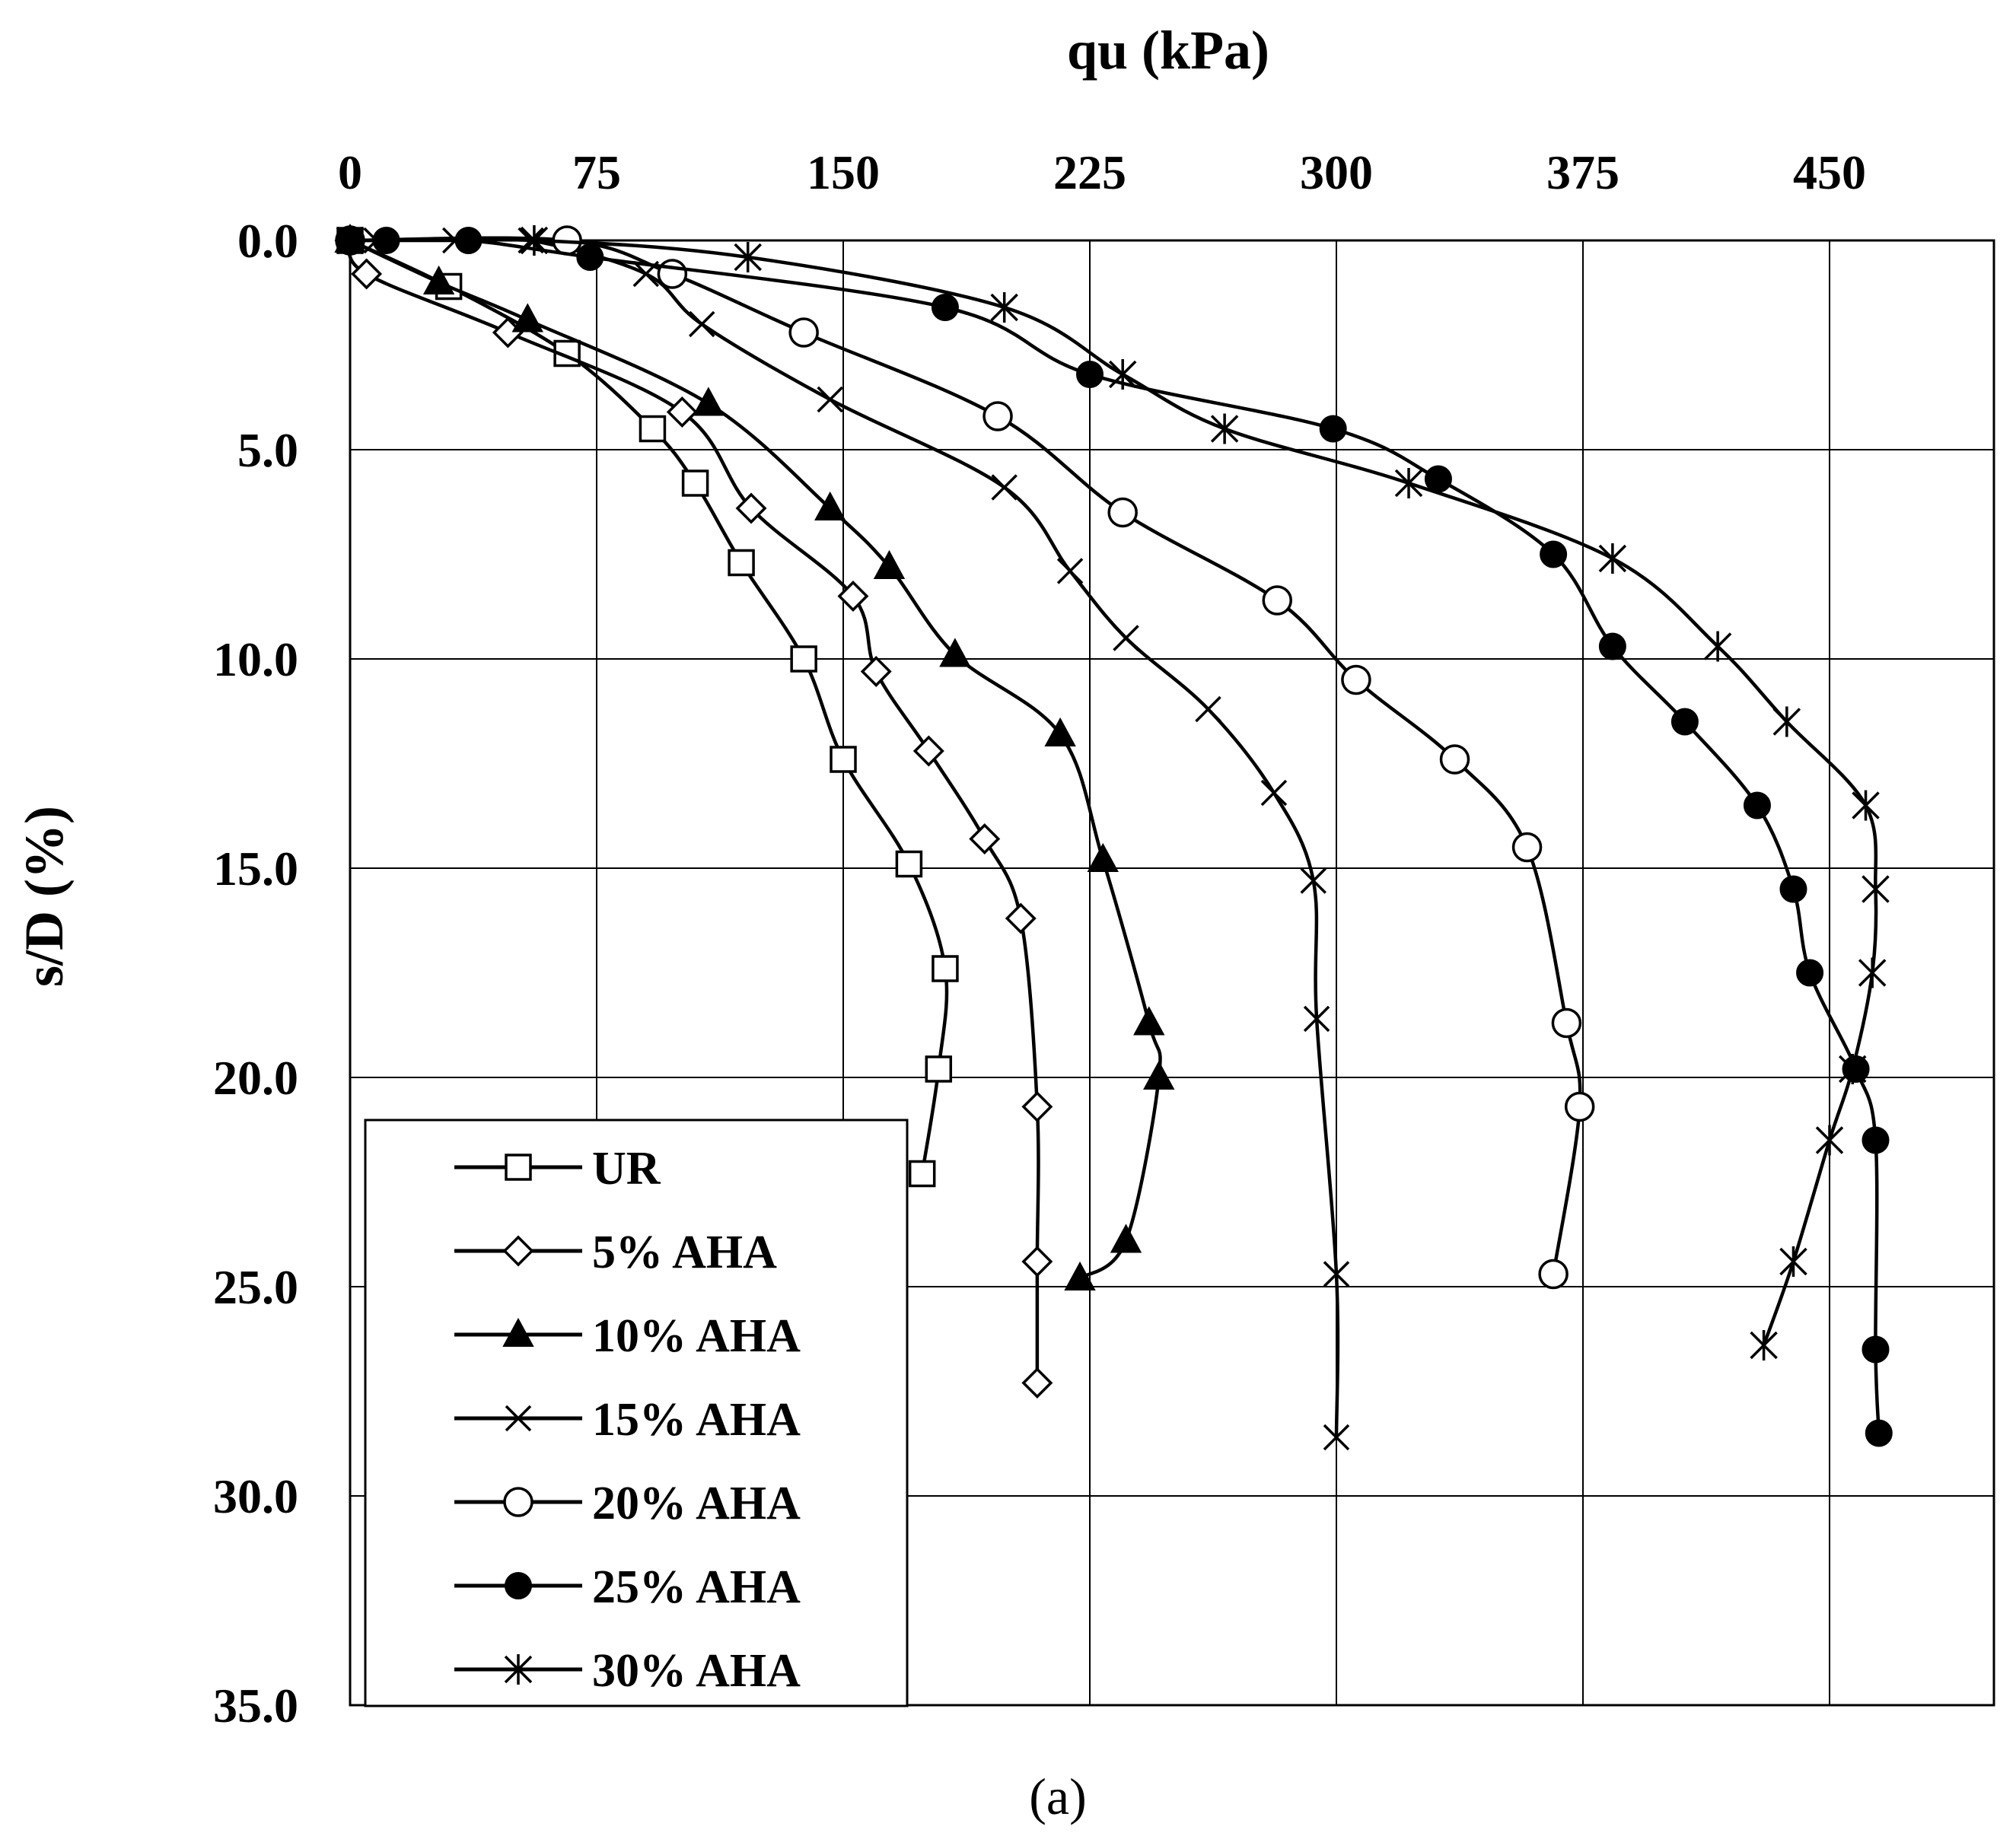 The image size is (2016, 1833). Describe the element at coordinates (267, 450) in the screenshot. I see `y-tick-label: 5.0` at that location.